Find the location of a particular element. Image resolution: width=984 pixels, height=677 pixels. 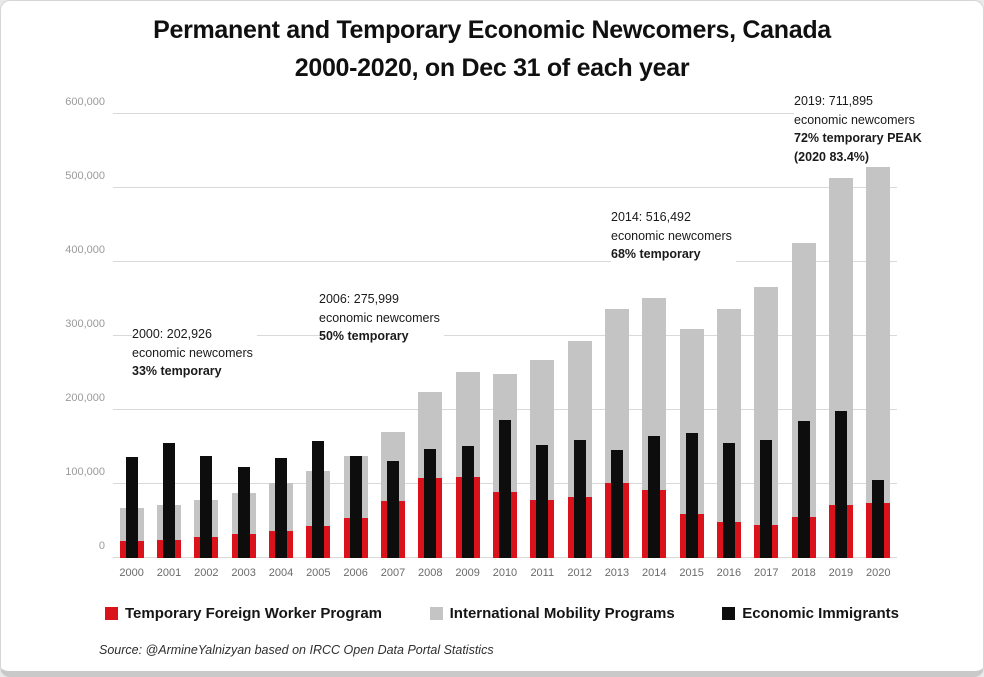

bar-immigrants-2018 is located at coordinates (803, 489).